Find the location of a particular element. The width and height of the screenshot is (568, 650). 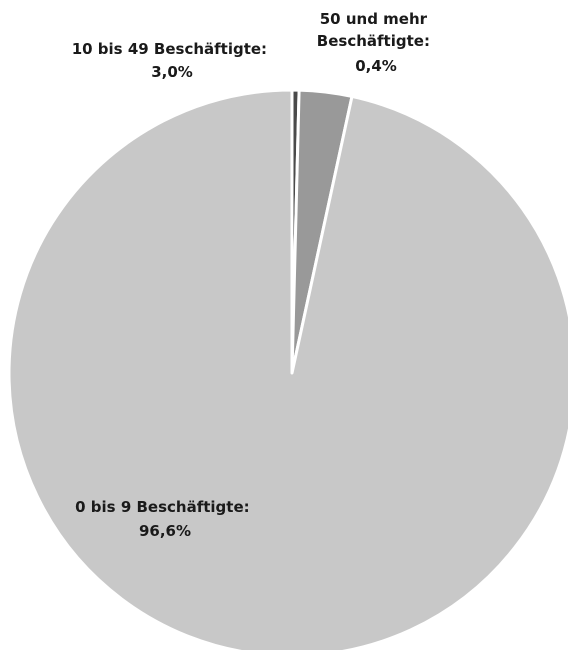

label-10-bis-49-line1: 10 bis 49 Beschäftigte: is located at coordinates (169, 49).